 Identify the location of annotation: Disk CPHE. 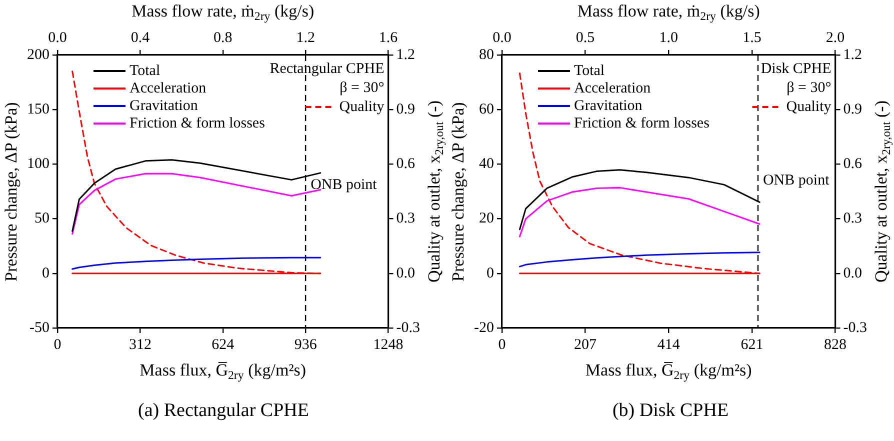
(796, 68).